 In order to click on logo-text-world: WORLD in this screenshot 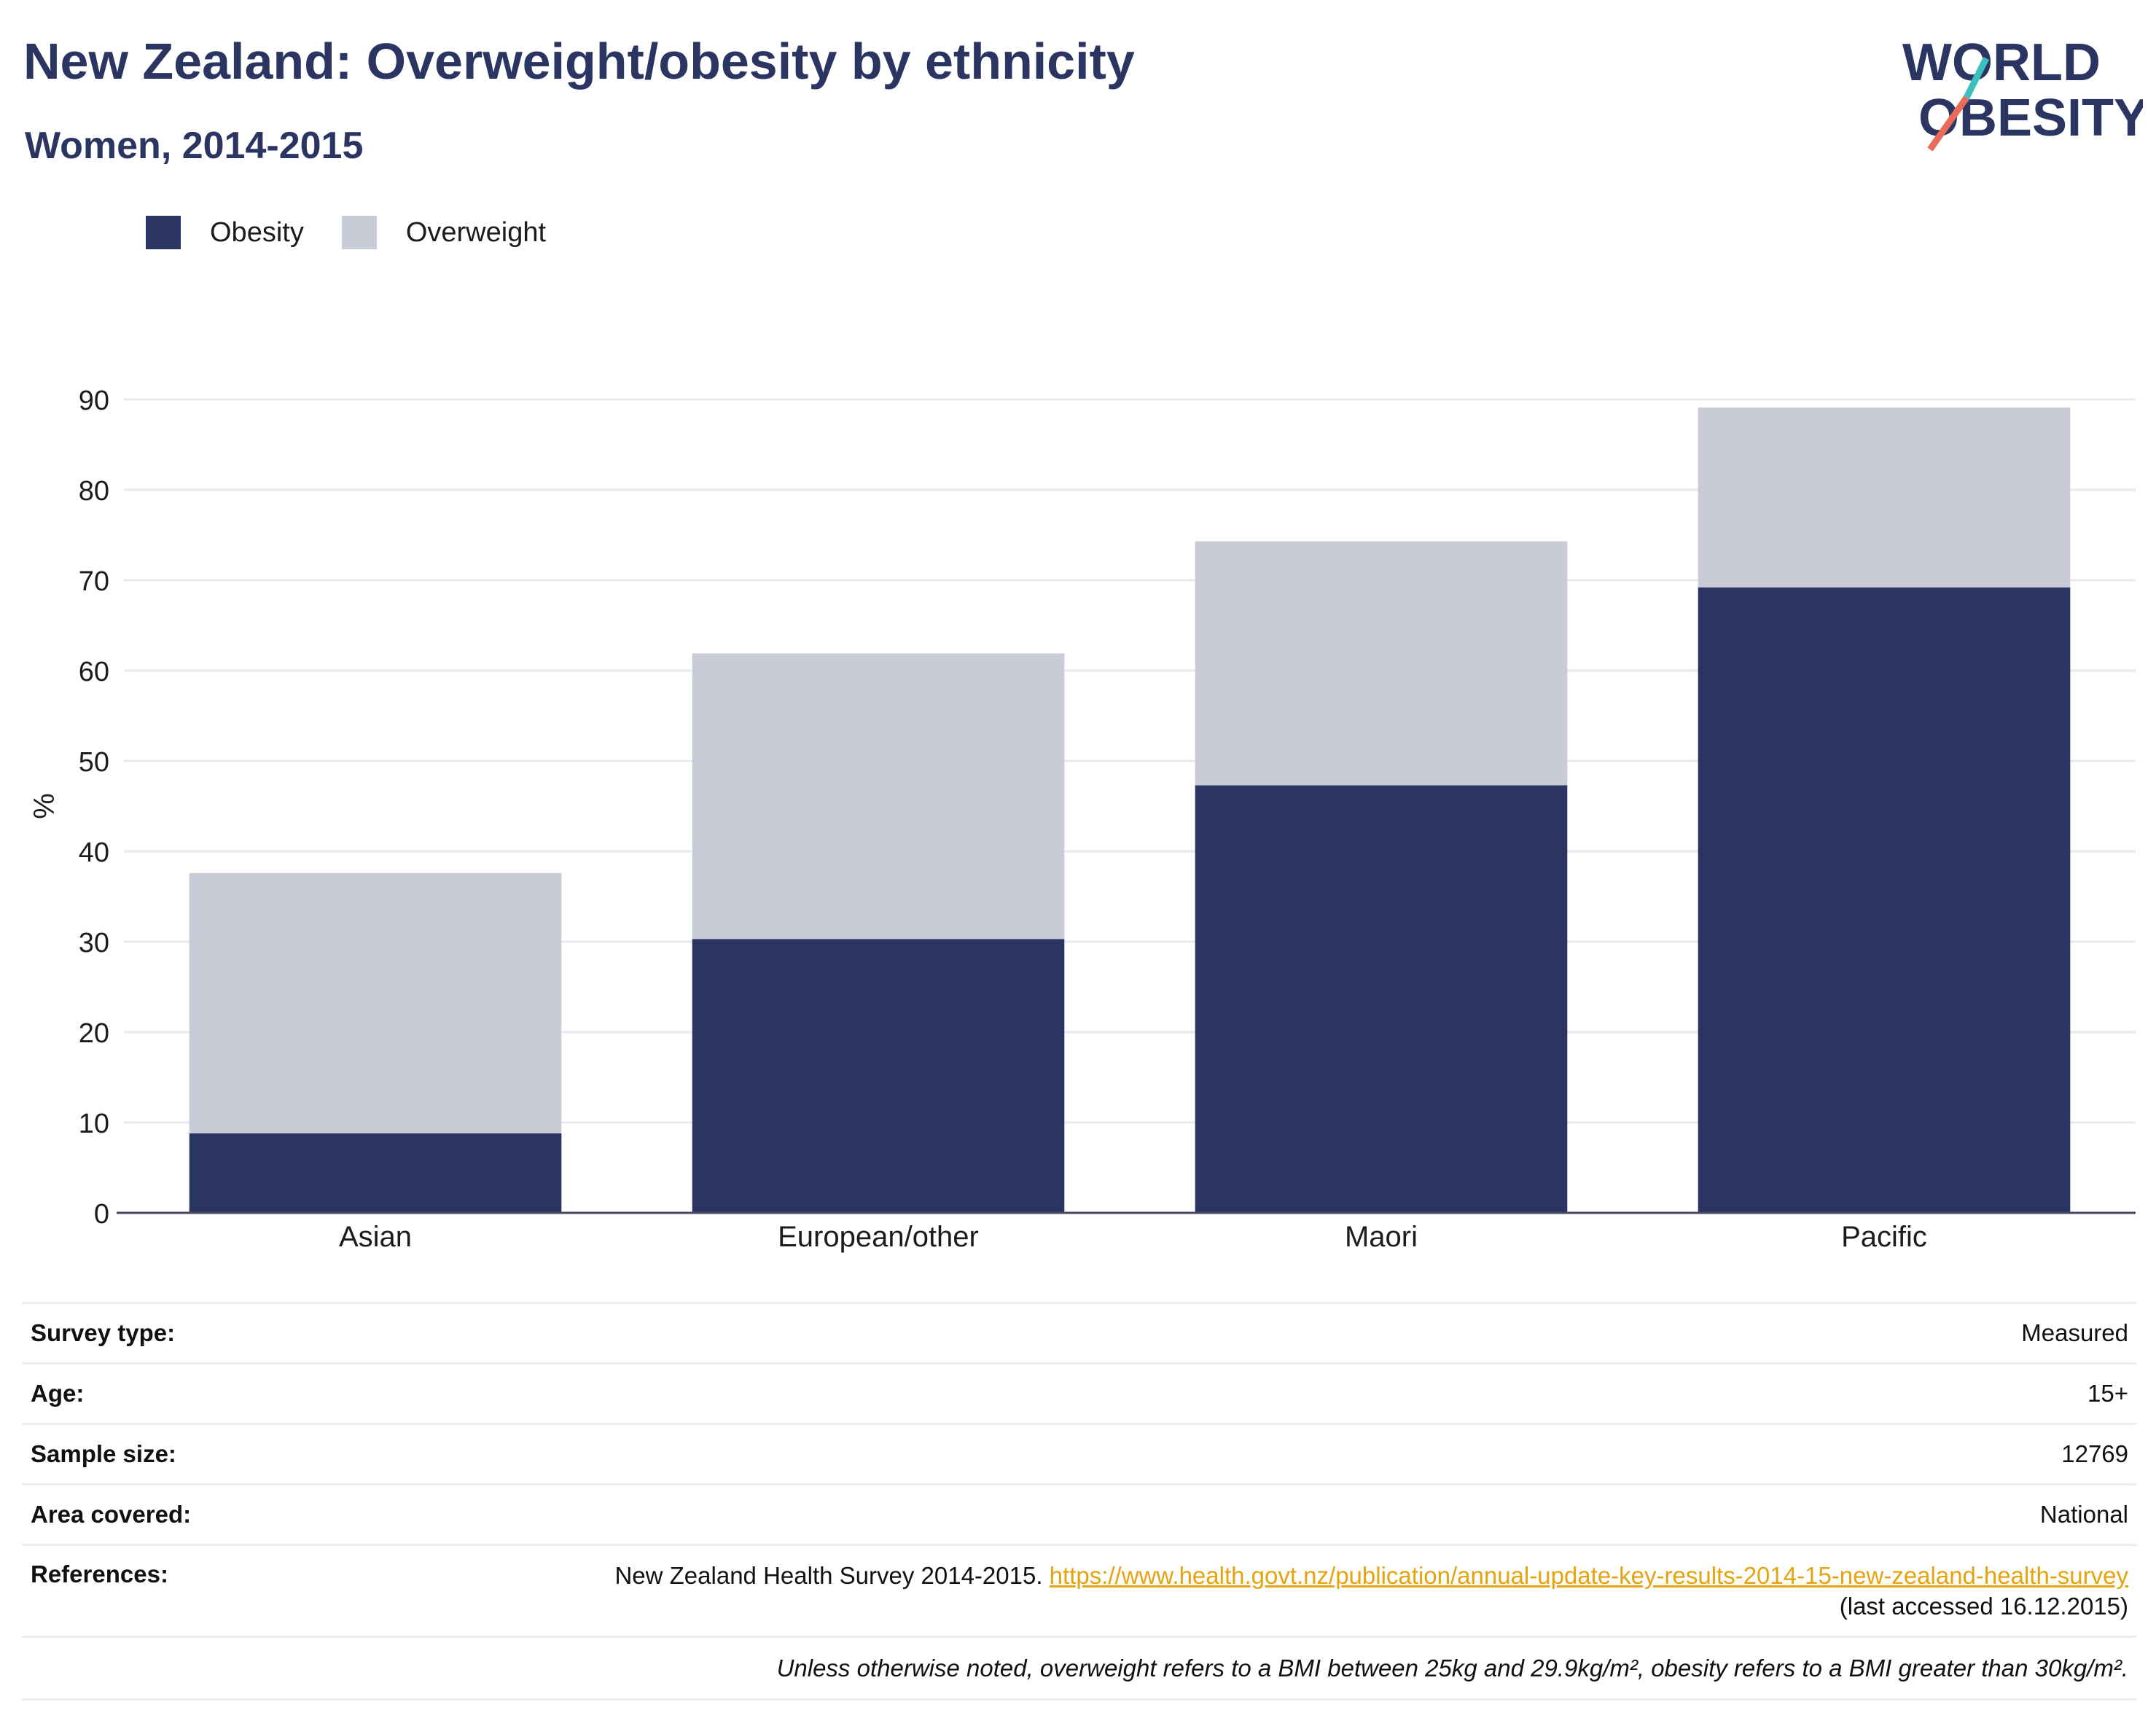, I will do `click(2002, 63)`.